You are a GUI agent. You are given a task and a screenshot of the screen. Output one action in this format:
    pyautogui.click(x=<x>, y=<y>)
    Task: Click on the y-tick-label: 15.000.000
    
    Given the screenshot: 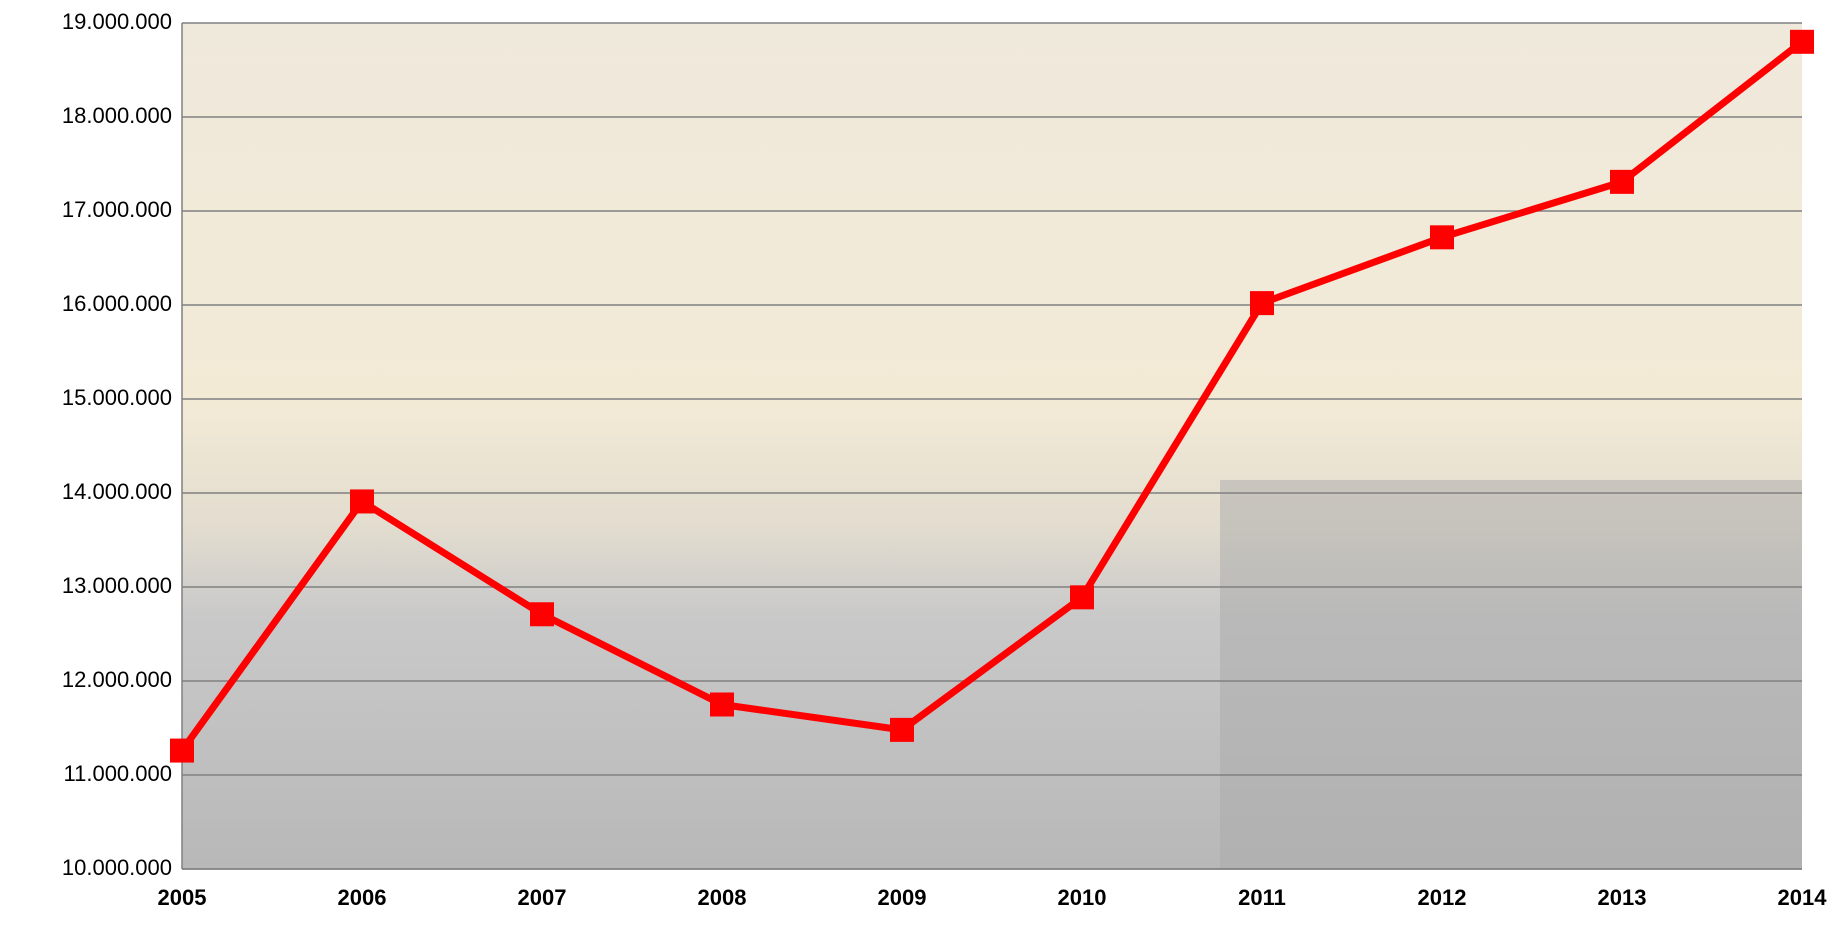 What is the action you would take?
    pyautogui.click(x=117, y=397)
    